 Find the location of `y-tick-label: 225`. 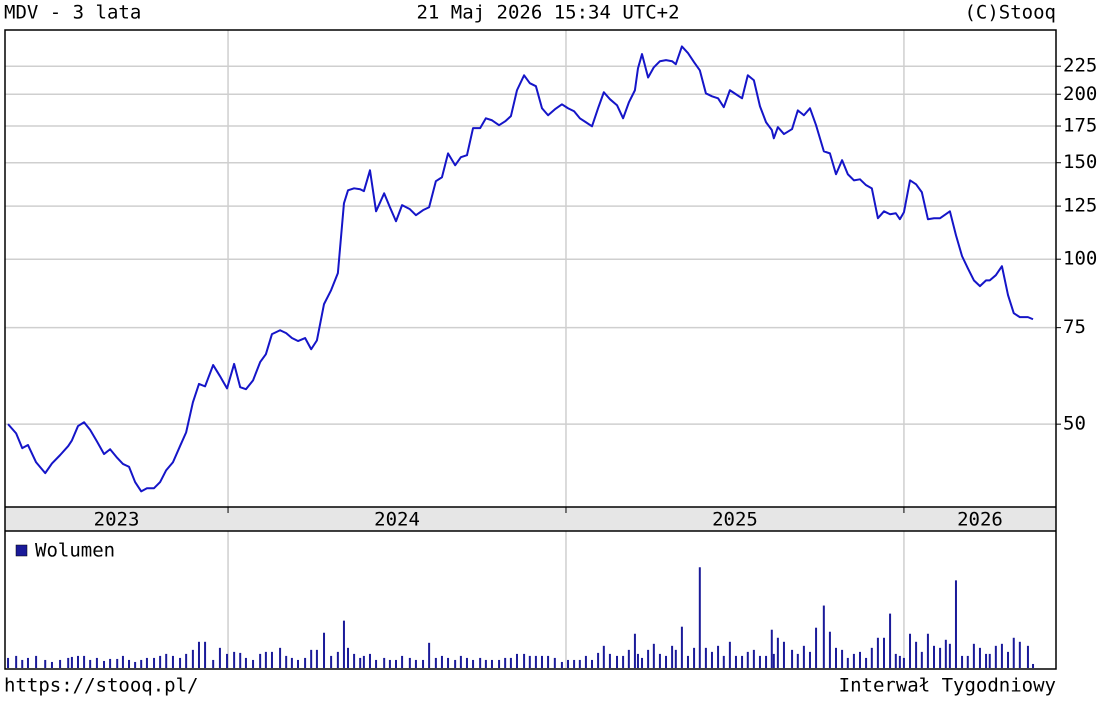

y-tick-label: 225 is located at coordinates (1080, 66).